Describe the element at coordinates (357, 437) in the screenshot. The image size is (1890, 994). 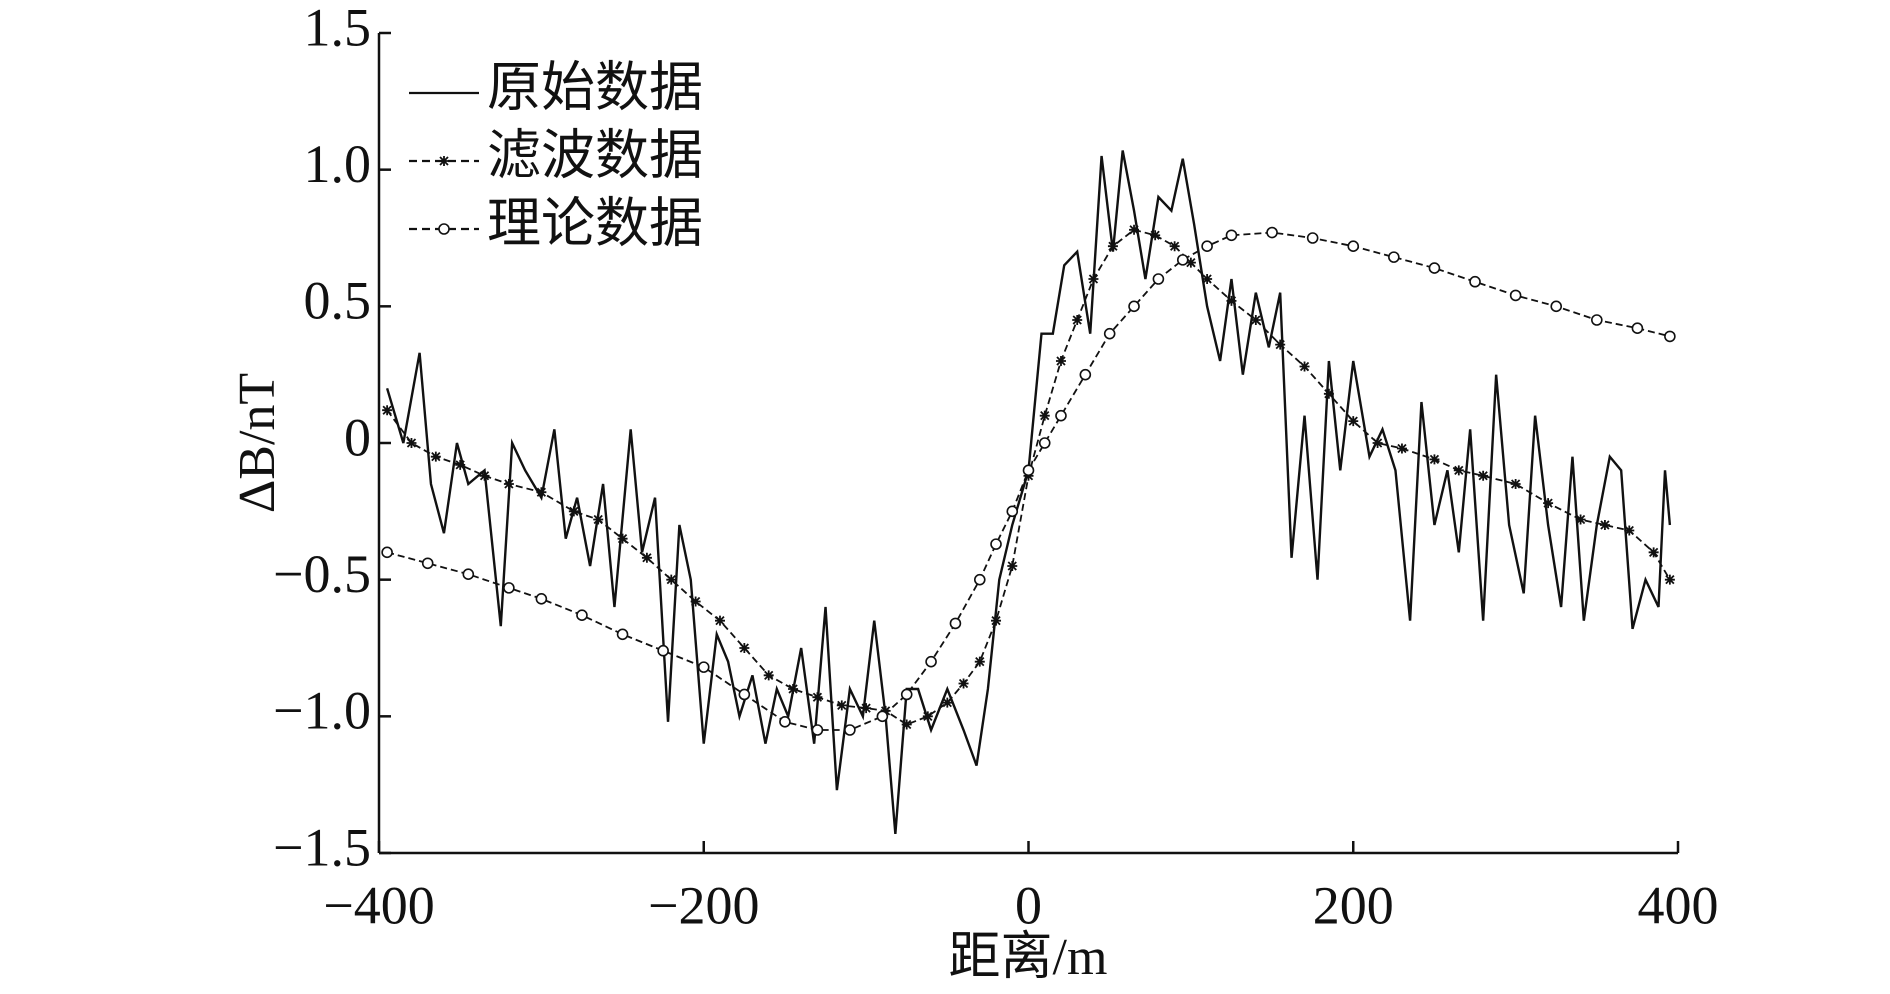
I see `y-tick-label: 0` at that location.